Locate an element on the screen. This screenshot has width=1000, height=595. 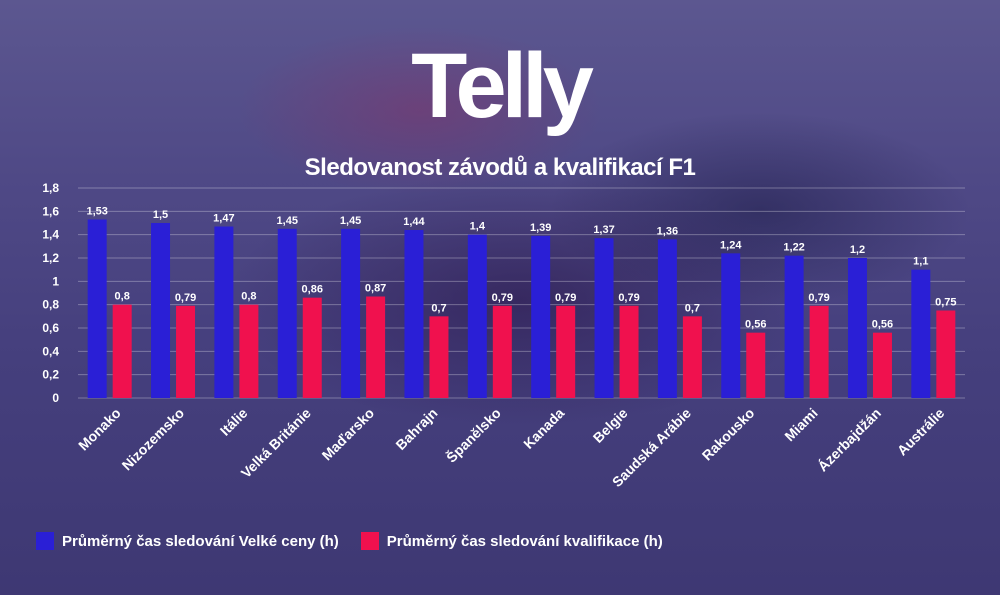
x-category-label: Miami is located at coordinates (800, 424).